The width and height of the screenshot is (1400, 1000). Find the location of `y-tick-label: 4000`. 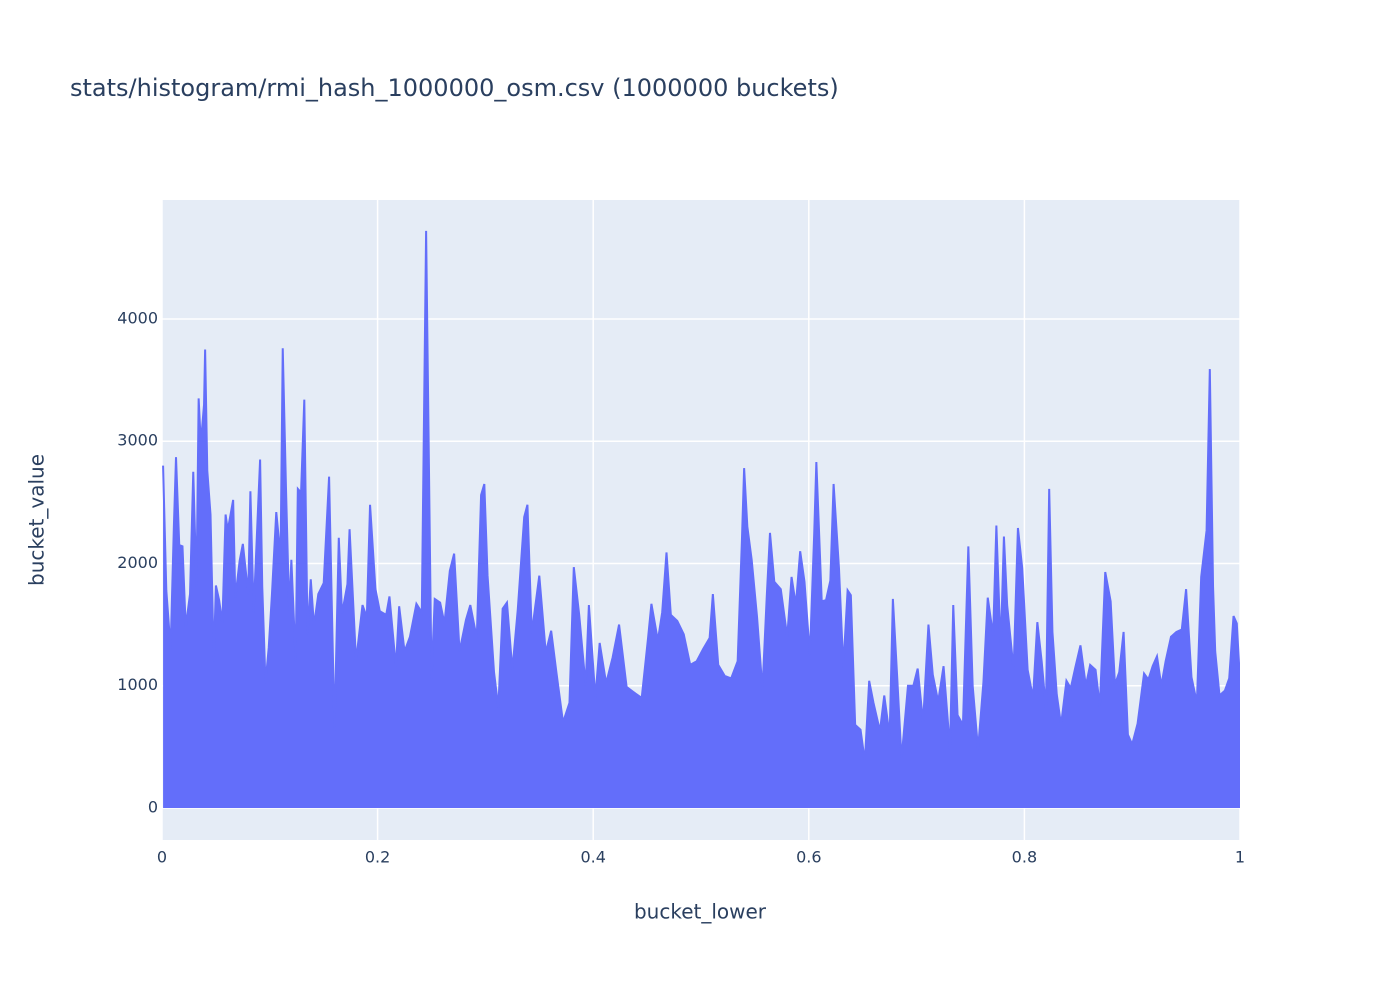

y-tick-label: 4000 is located at coordinates (137, 317).